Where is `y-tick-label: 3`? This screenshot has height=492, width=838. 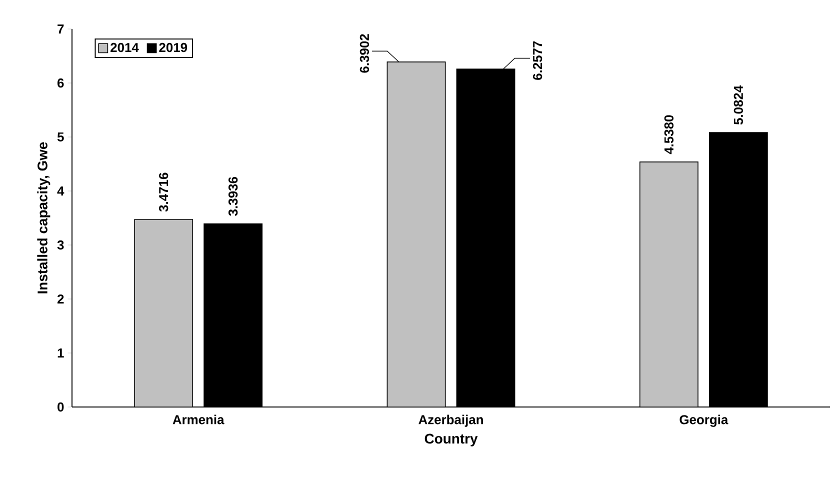
y-tick-label: 3 is located at coordinates (60, 245).